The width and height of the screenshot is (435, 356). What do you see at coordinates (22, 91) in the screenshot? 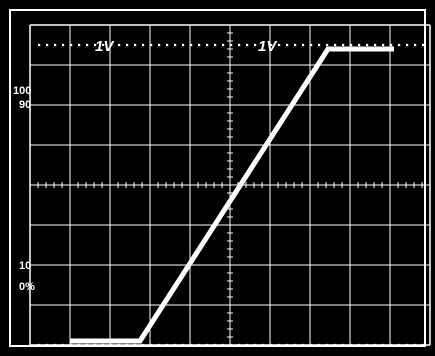
I see `level-label-100: 100` at bounding box center [22, 91].